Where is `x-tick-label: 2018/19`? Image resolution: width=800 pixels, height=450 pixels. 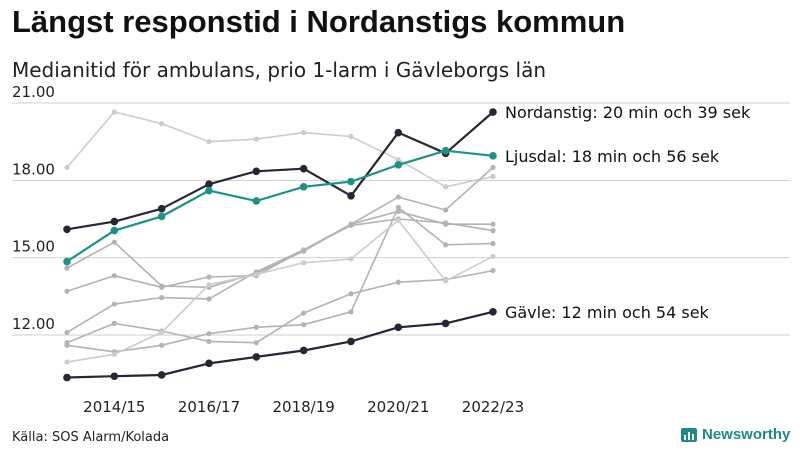 x-tick-label: 2018/19 is located at coordinates (303, 407).